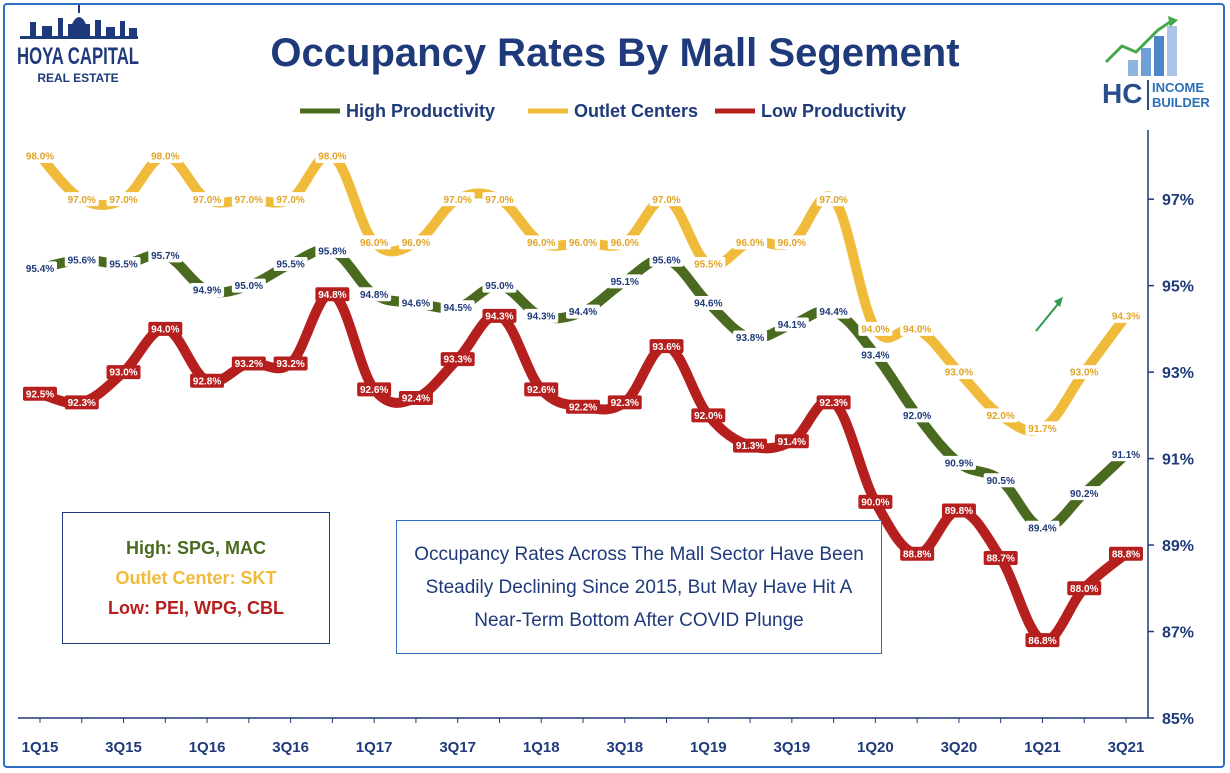  Describe the element at coordinates (1178, 460) in the screenshot. I see `y-tick-label: 91%` at that location.